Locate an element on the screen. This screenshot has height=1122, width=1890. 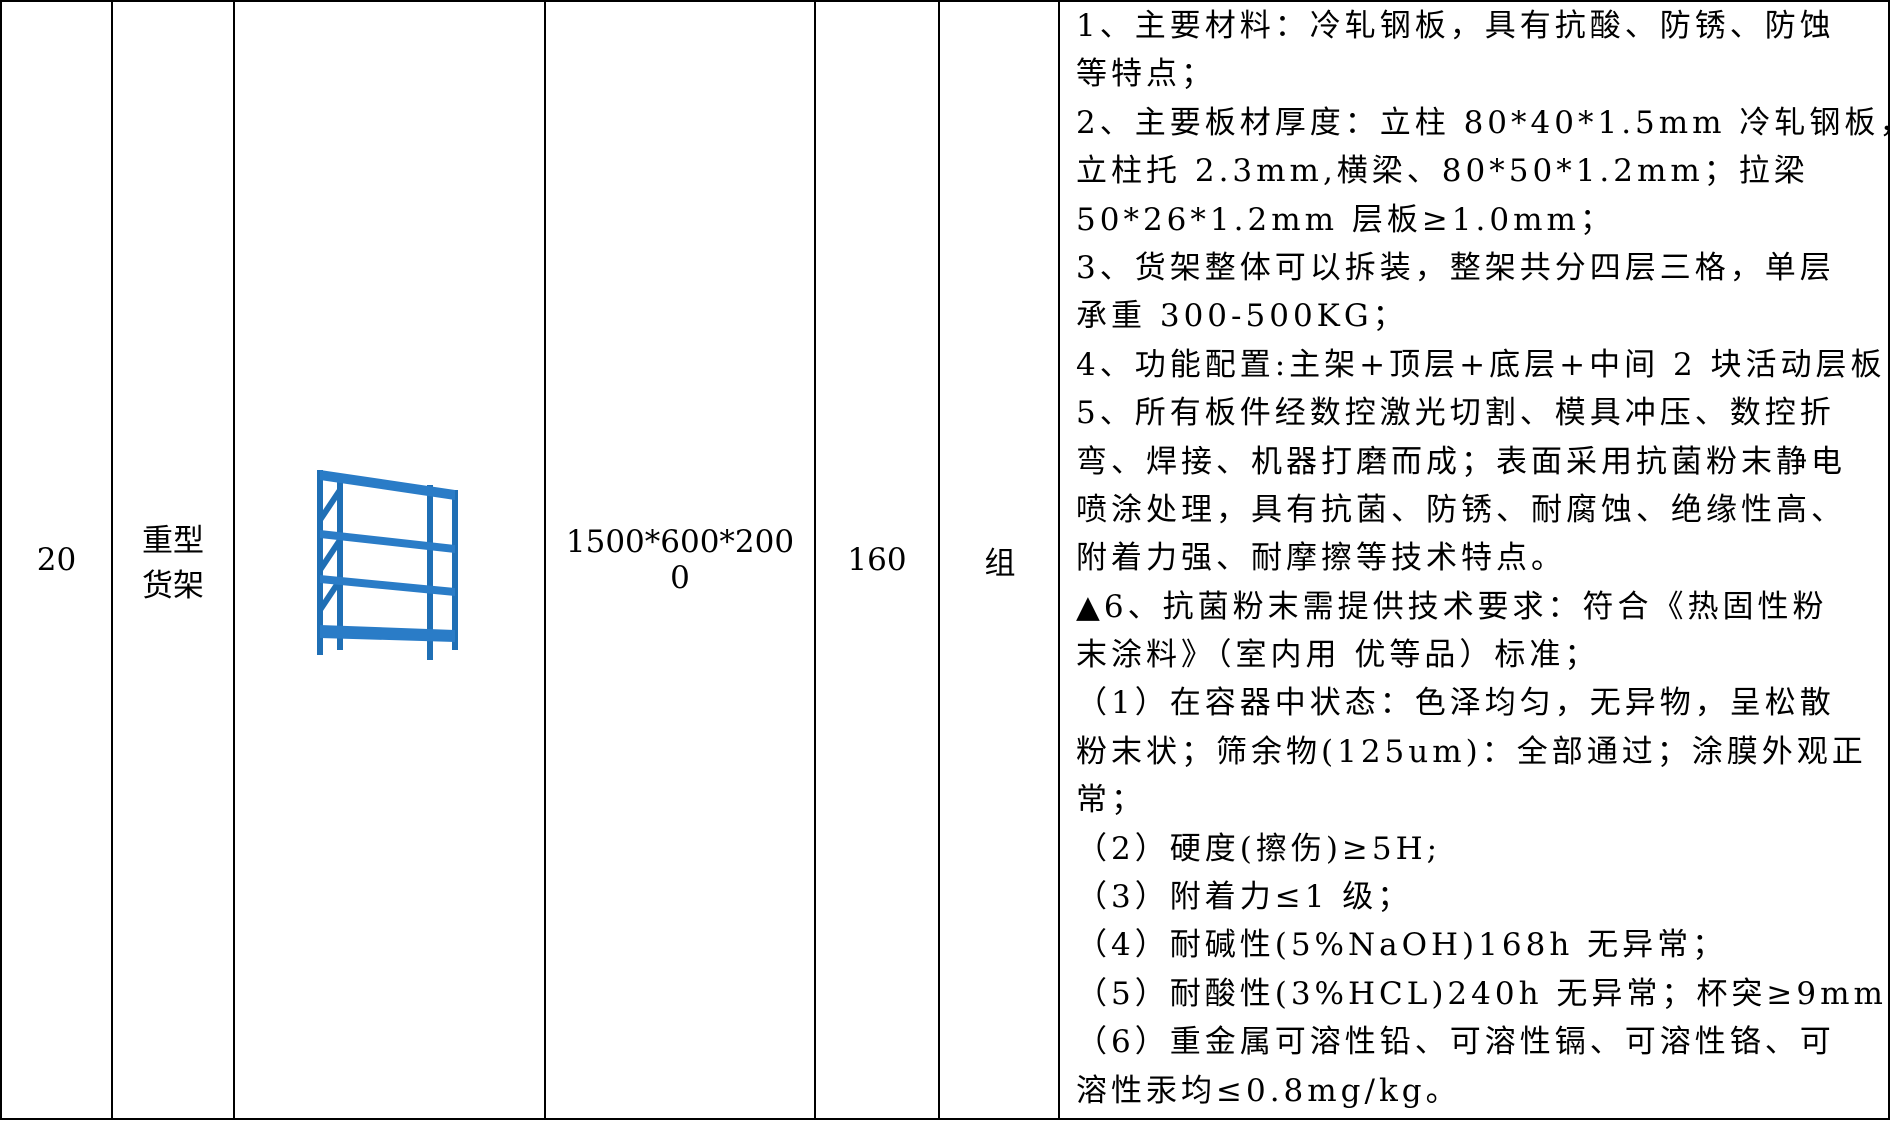
number-cell: 20 is located at coordinates (55, 560).